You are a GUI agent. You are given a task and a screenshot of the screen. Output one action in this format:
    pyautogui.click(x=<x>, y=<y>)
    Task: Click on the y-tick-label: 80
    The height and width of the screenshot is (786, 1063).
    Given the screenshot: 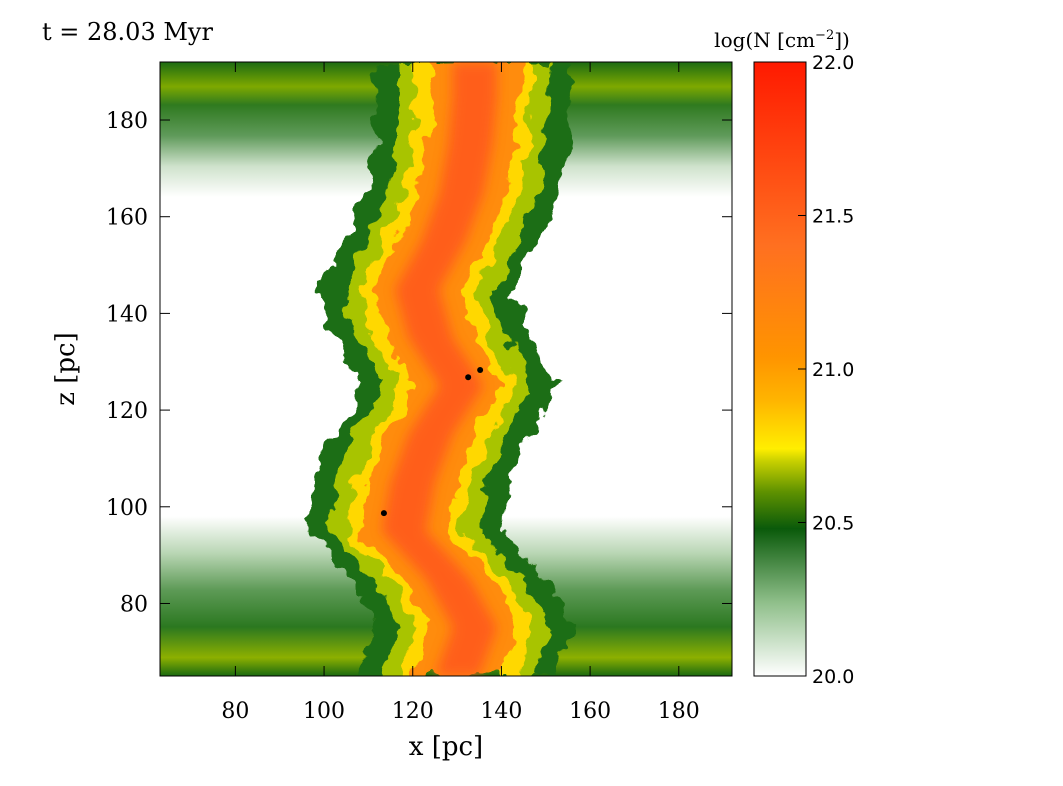 What is the action you would take?
    pyautogui.click(x=134, y=604)
    